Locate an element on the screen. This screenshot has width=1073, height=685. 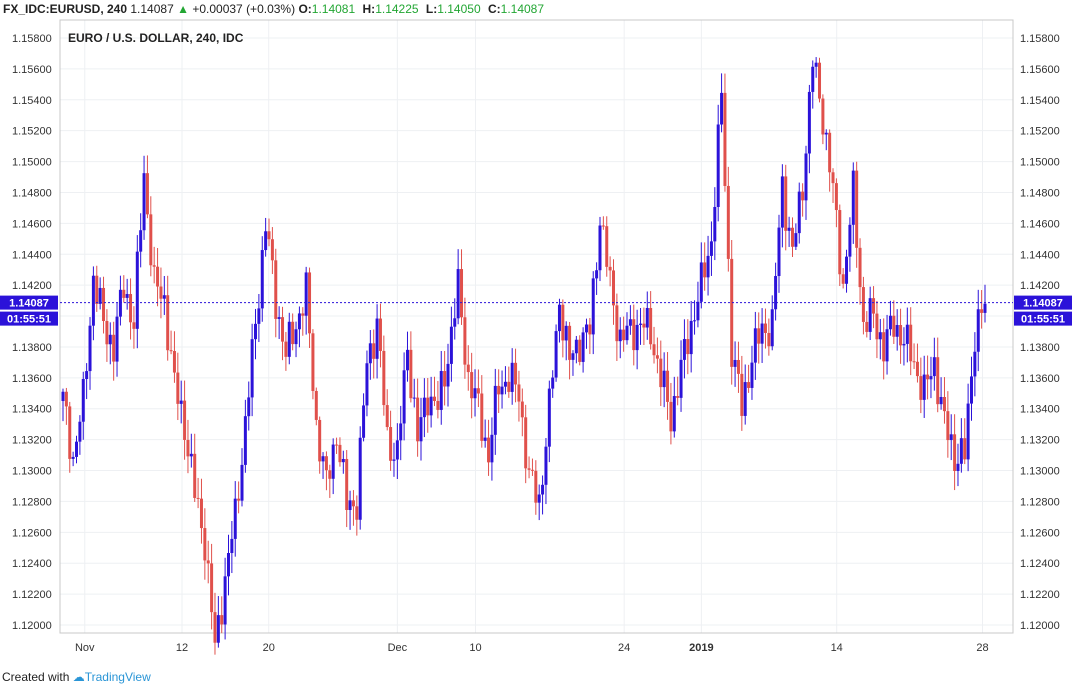
current-price-left: 1.14087 is located at coordinates (29, 304).